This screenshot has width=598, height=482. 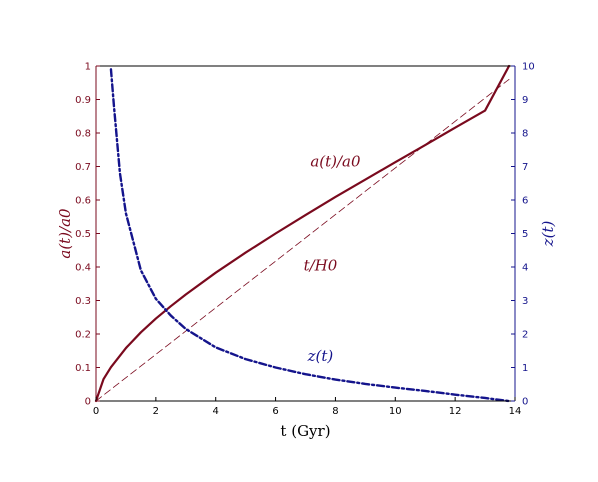 I want to click on right-y-tick-label: 2, so click(x=525, y=335).